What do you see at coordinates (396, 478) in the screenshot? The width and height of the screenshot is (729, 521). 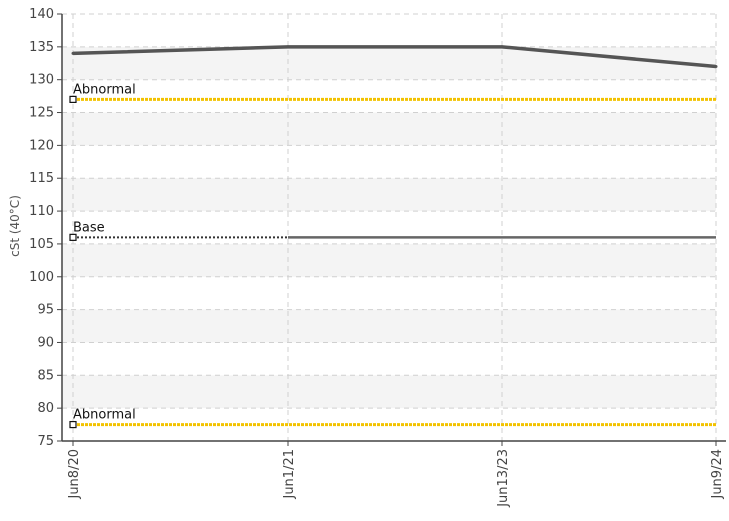 I see `x-tick-labels: Jun8/20 Jun1/21 Jun13/23 Jun9/24` at bounding box center [396, 478].